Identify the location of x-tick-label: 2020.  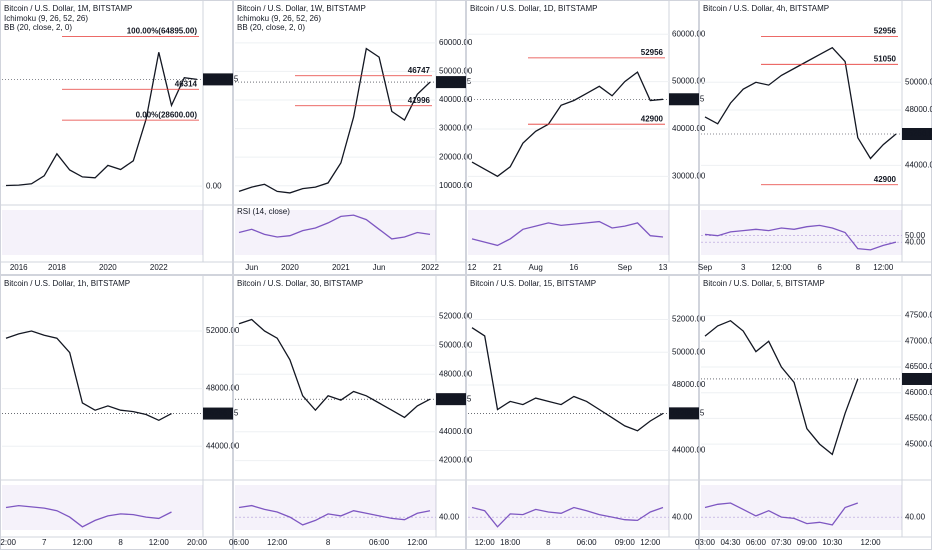
(290, 267).